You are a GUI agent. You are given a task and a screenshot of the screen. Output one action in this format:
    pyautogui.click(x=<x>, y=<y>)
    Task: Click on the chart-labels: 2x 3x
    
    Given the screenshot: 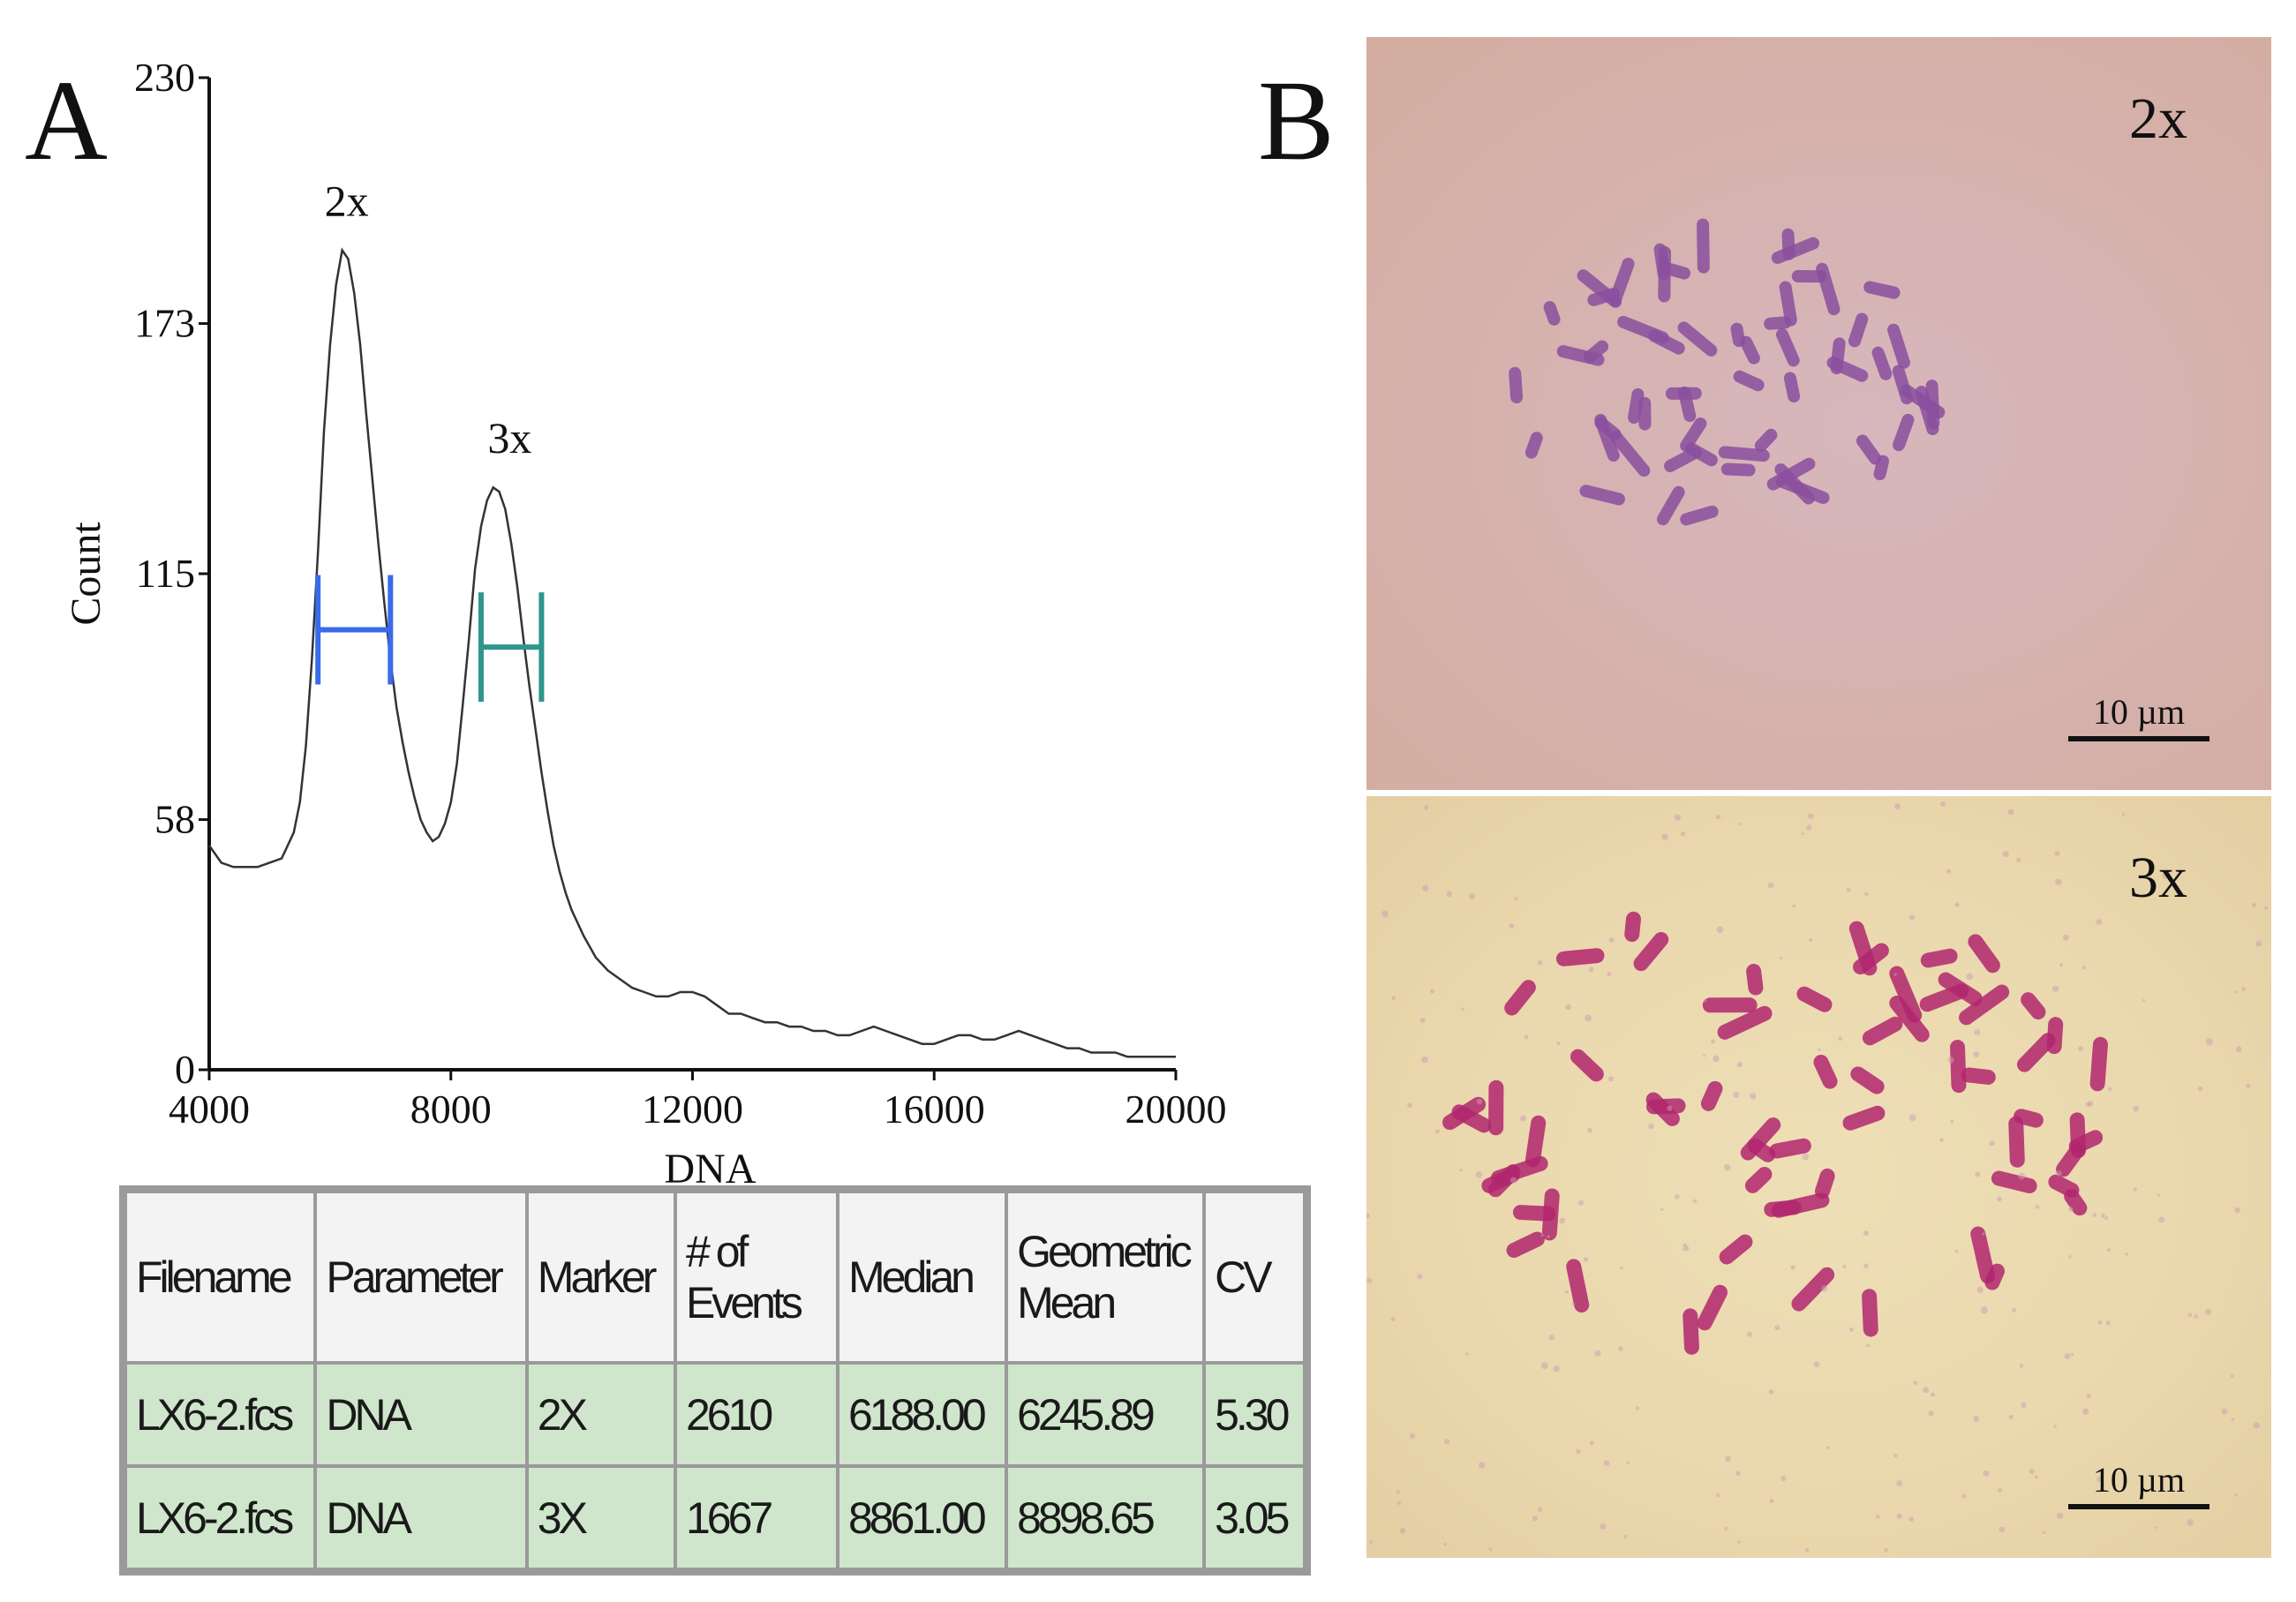 What is the action you would take?
    pyautogui.click(x=429, y=319)
    